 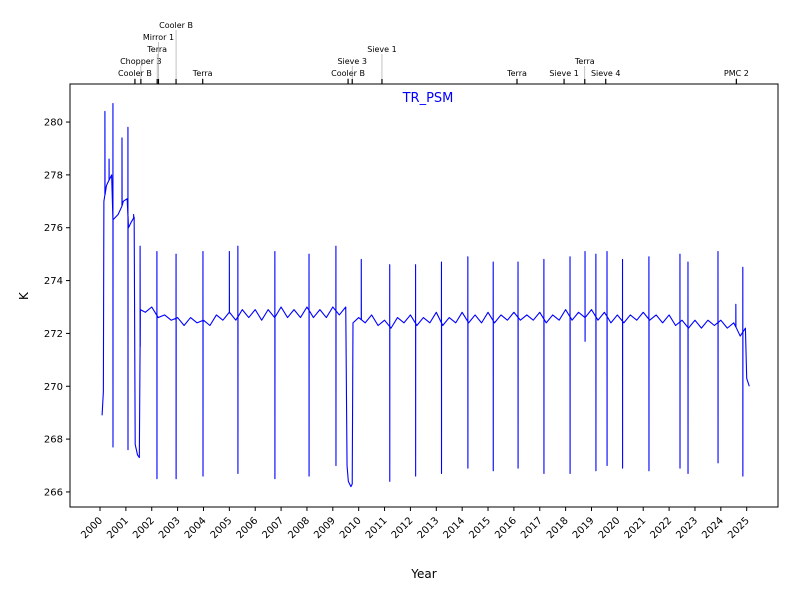 What do you see at coordinates (53, 281) in the screenshot?
I see `y-tick-label: 274` at bounding box center [53, 281].